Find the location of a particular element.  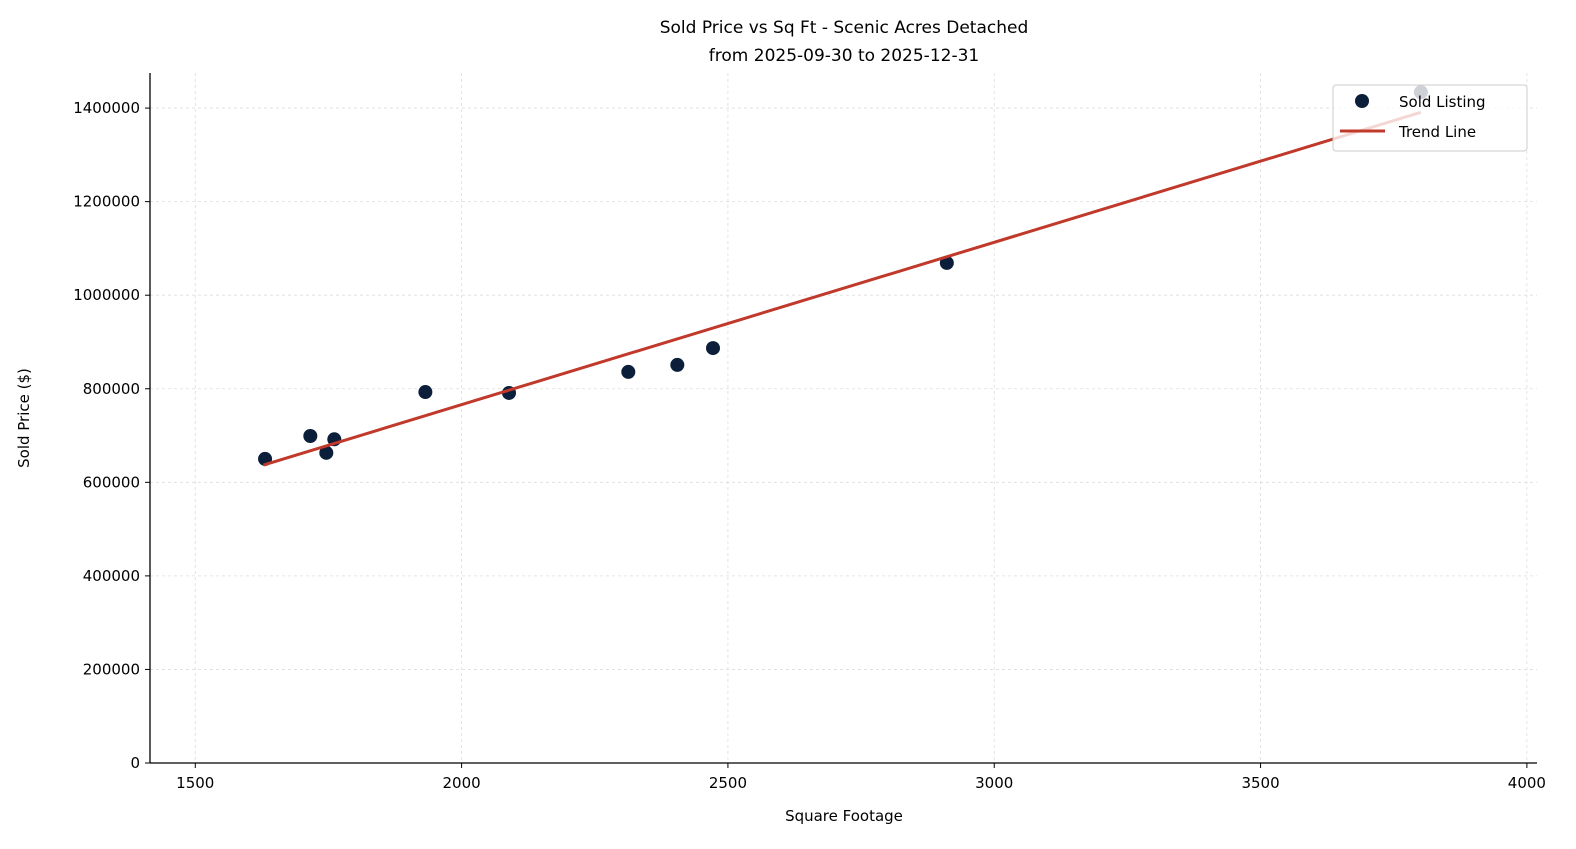

x-tick-label: 3000 is located at coordinates (994, 783).